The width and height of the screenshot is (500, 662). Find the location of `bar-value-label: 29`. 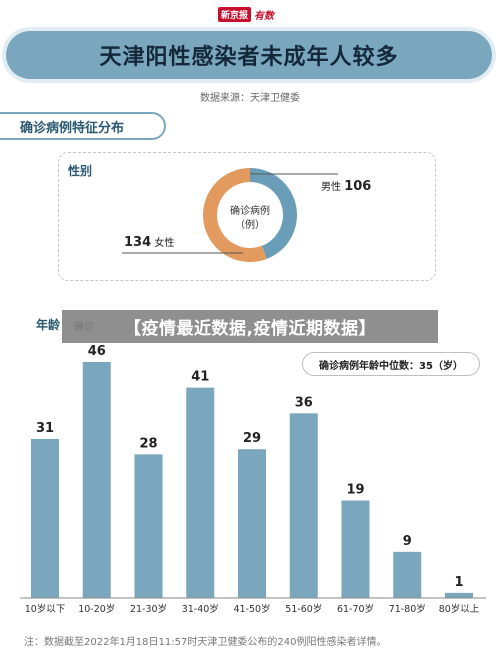

bar-value-label: 29 is located at coordinates (252, 438).